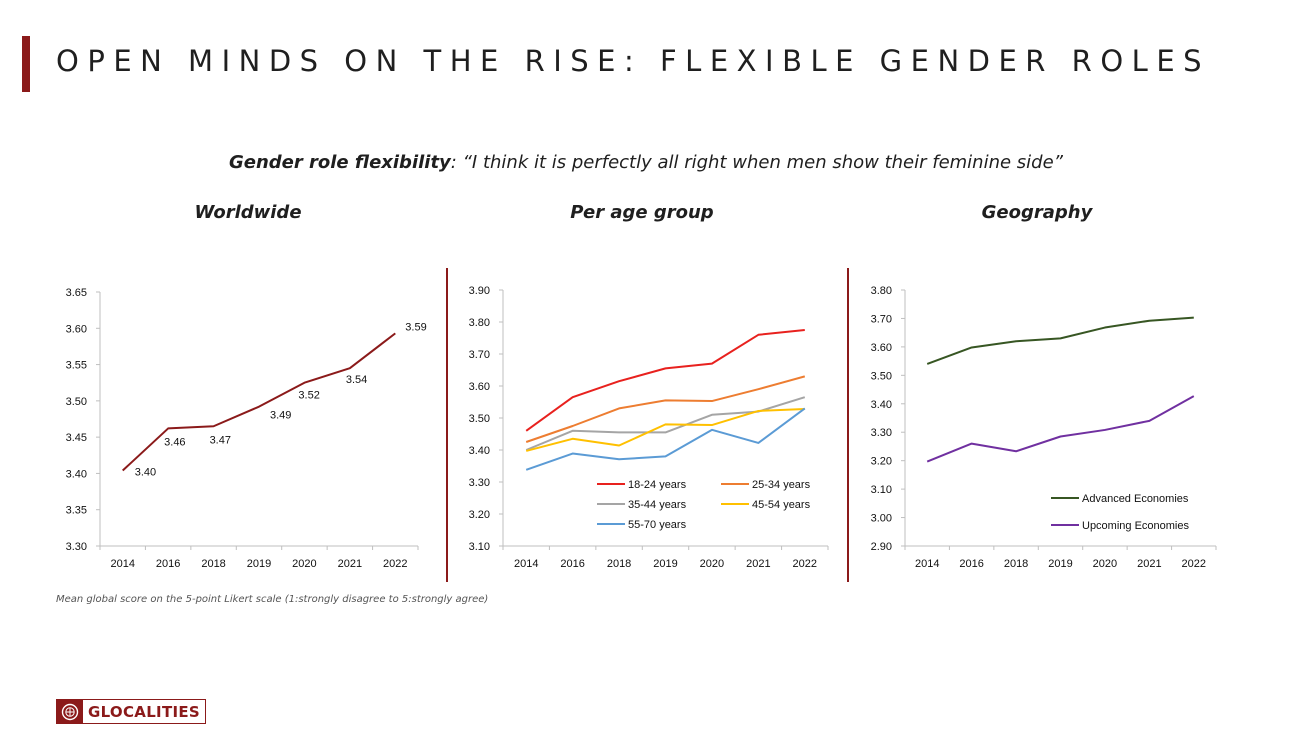  What do you see at coordinates (657, 525) in the screenshot?
I see `legend-entry: 55-70 years` at bounding box center [657, 525].